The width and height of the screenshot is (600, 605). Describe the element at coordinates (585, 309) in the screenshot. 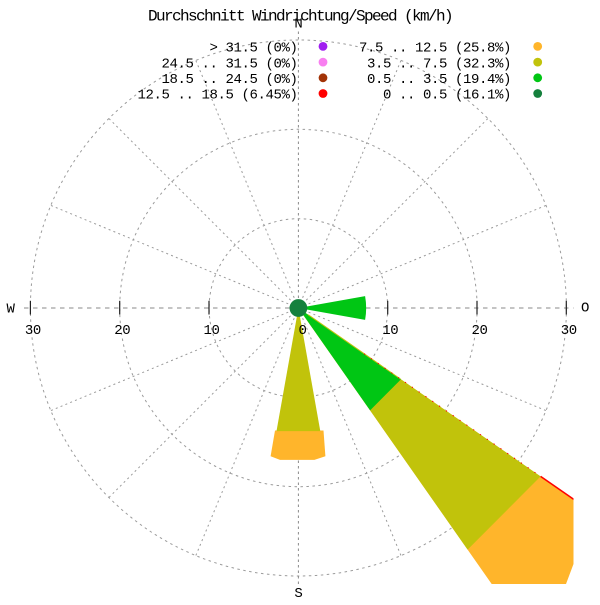

I see `svg-text: O` at that location.